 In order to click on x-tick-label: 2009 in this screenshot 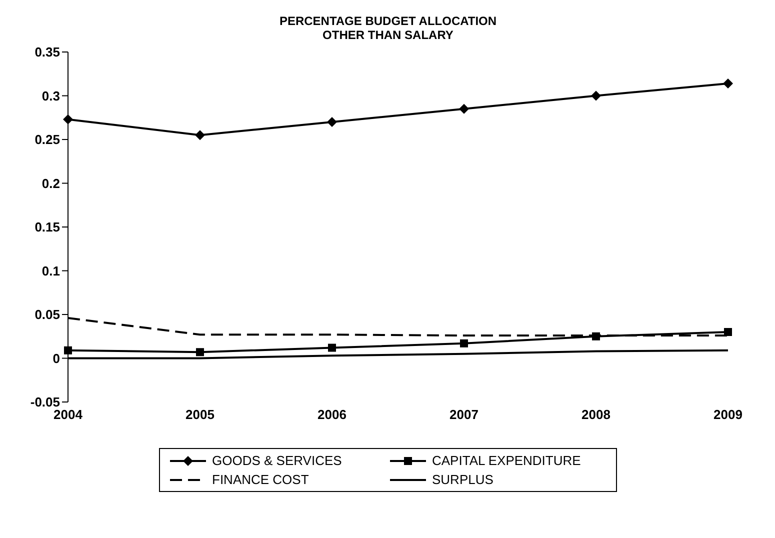, I will do `click(728, 414)`.